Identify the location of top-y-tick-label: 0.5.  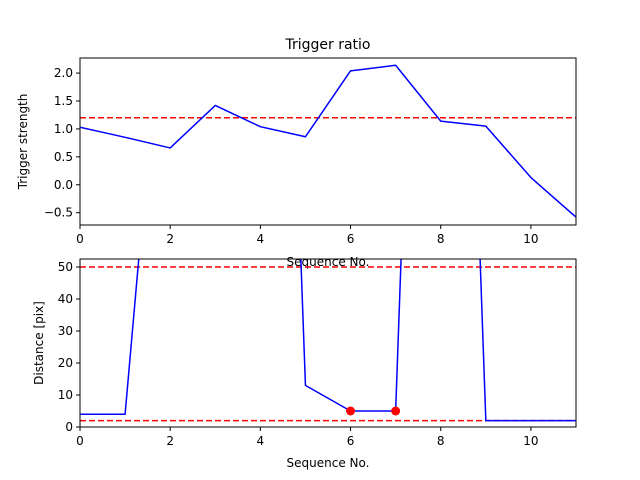
(63, 157).